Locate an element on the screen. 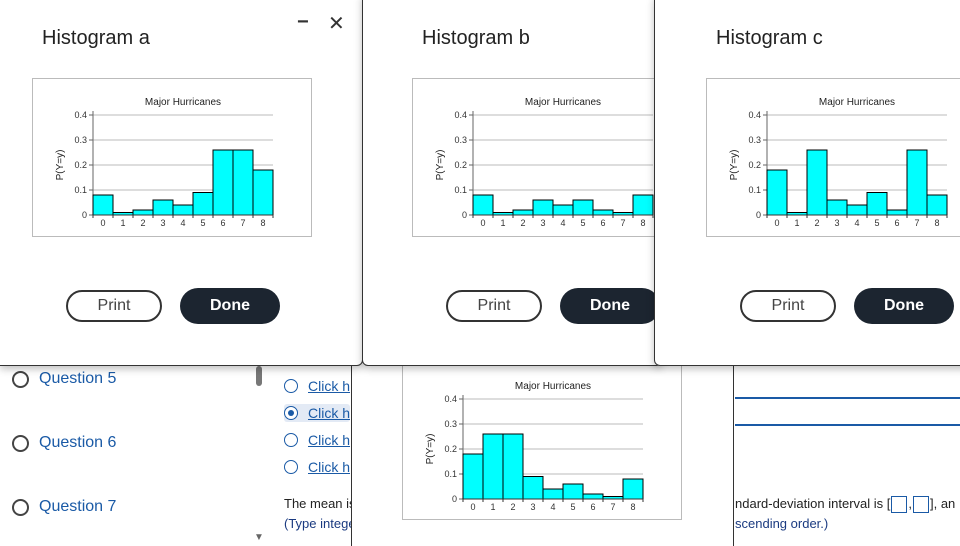  option-c-radio is located at coordinates (291, 440).